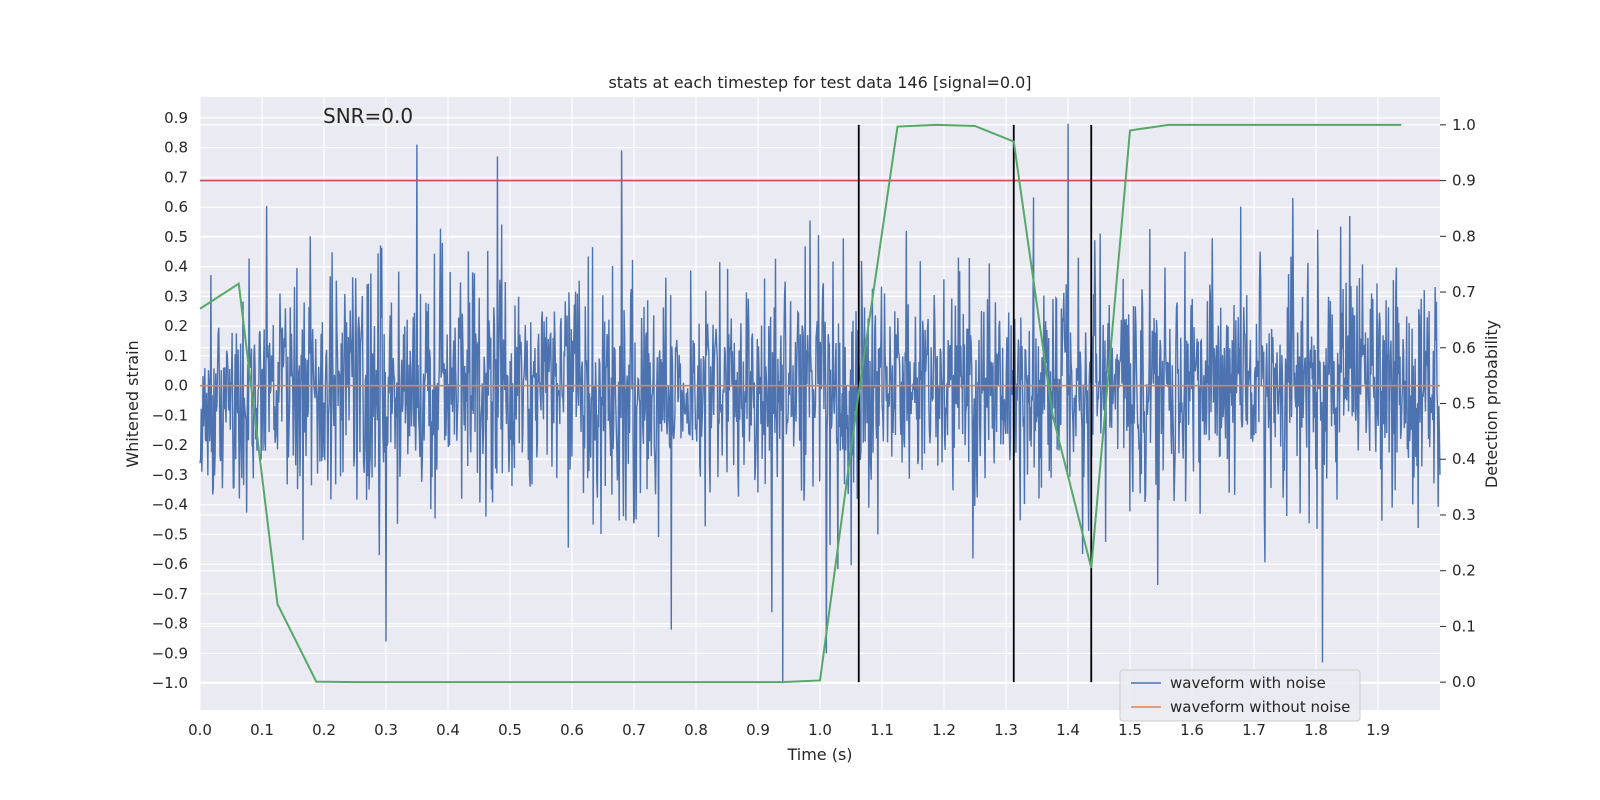 The image size is (1600, 800). I want to click on y2-tick-label: 0.4, so click(1464, 459).